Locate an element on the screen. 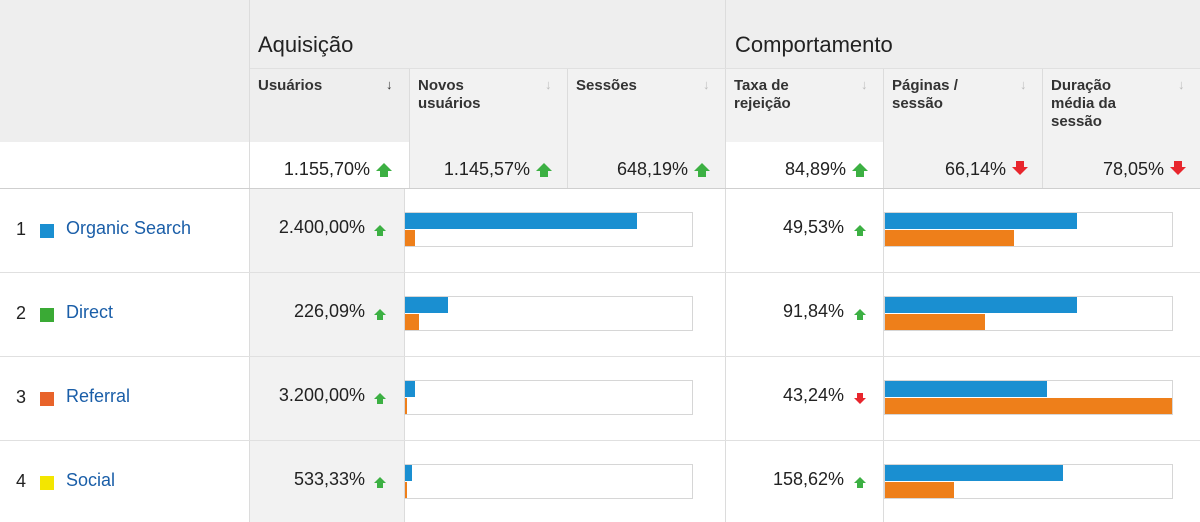  total-users: 1.155,70% is located at coordinates (326, 169).